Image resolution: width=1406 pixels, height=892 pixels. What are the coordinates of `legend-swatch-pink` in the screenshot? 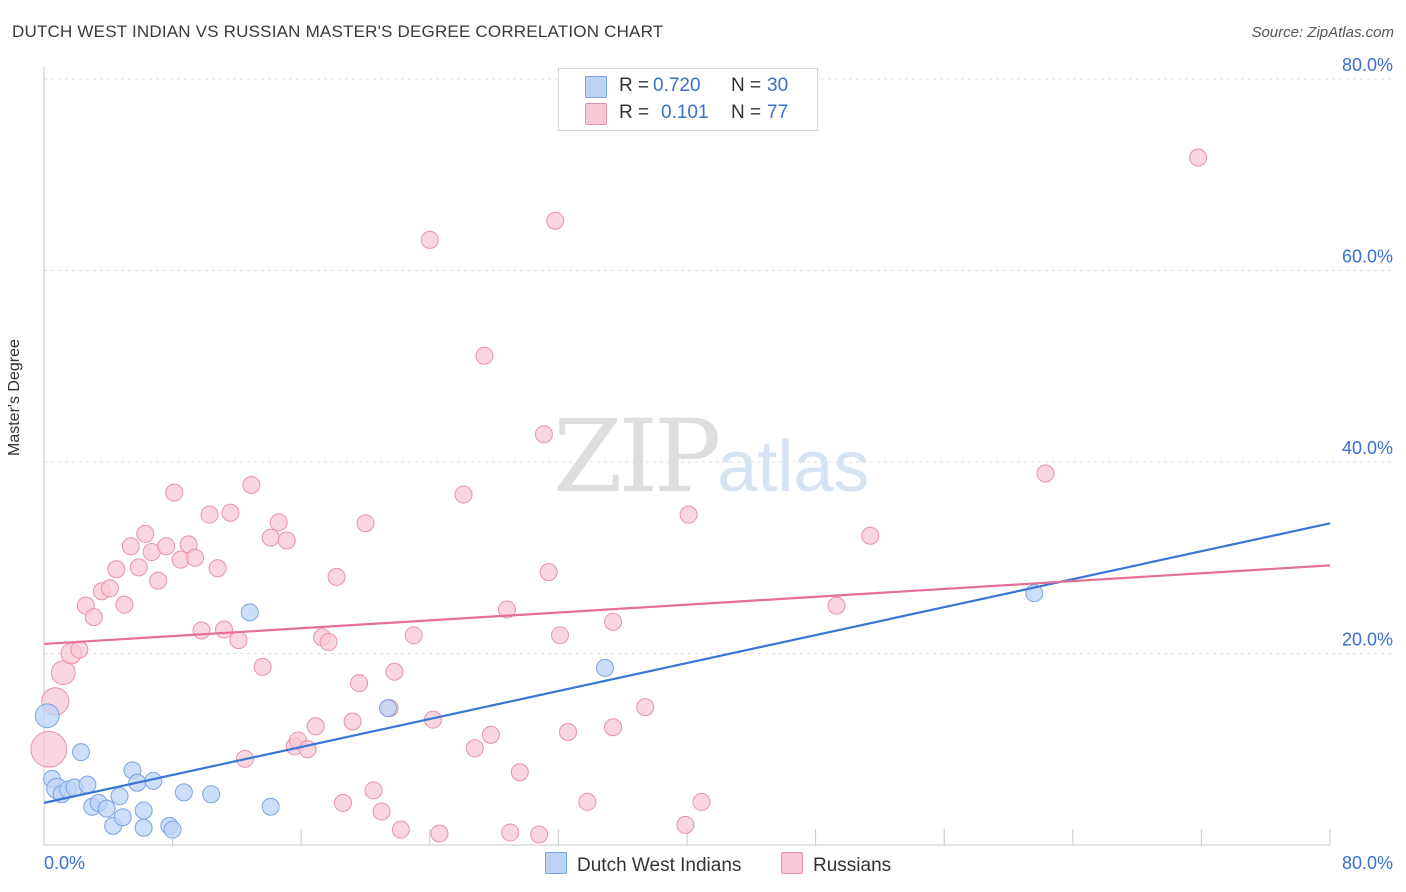 It's located at (596, 114).